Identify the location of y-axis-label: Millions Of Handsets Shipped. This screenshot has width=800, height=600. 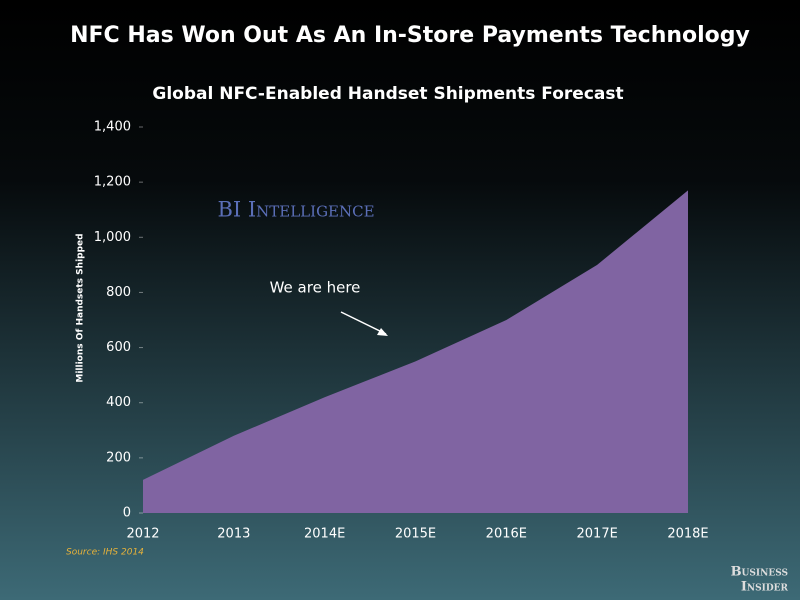
(81, 307).